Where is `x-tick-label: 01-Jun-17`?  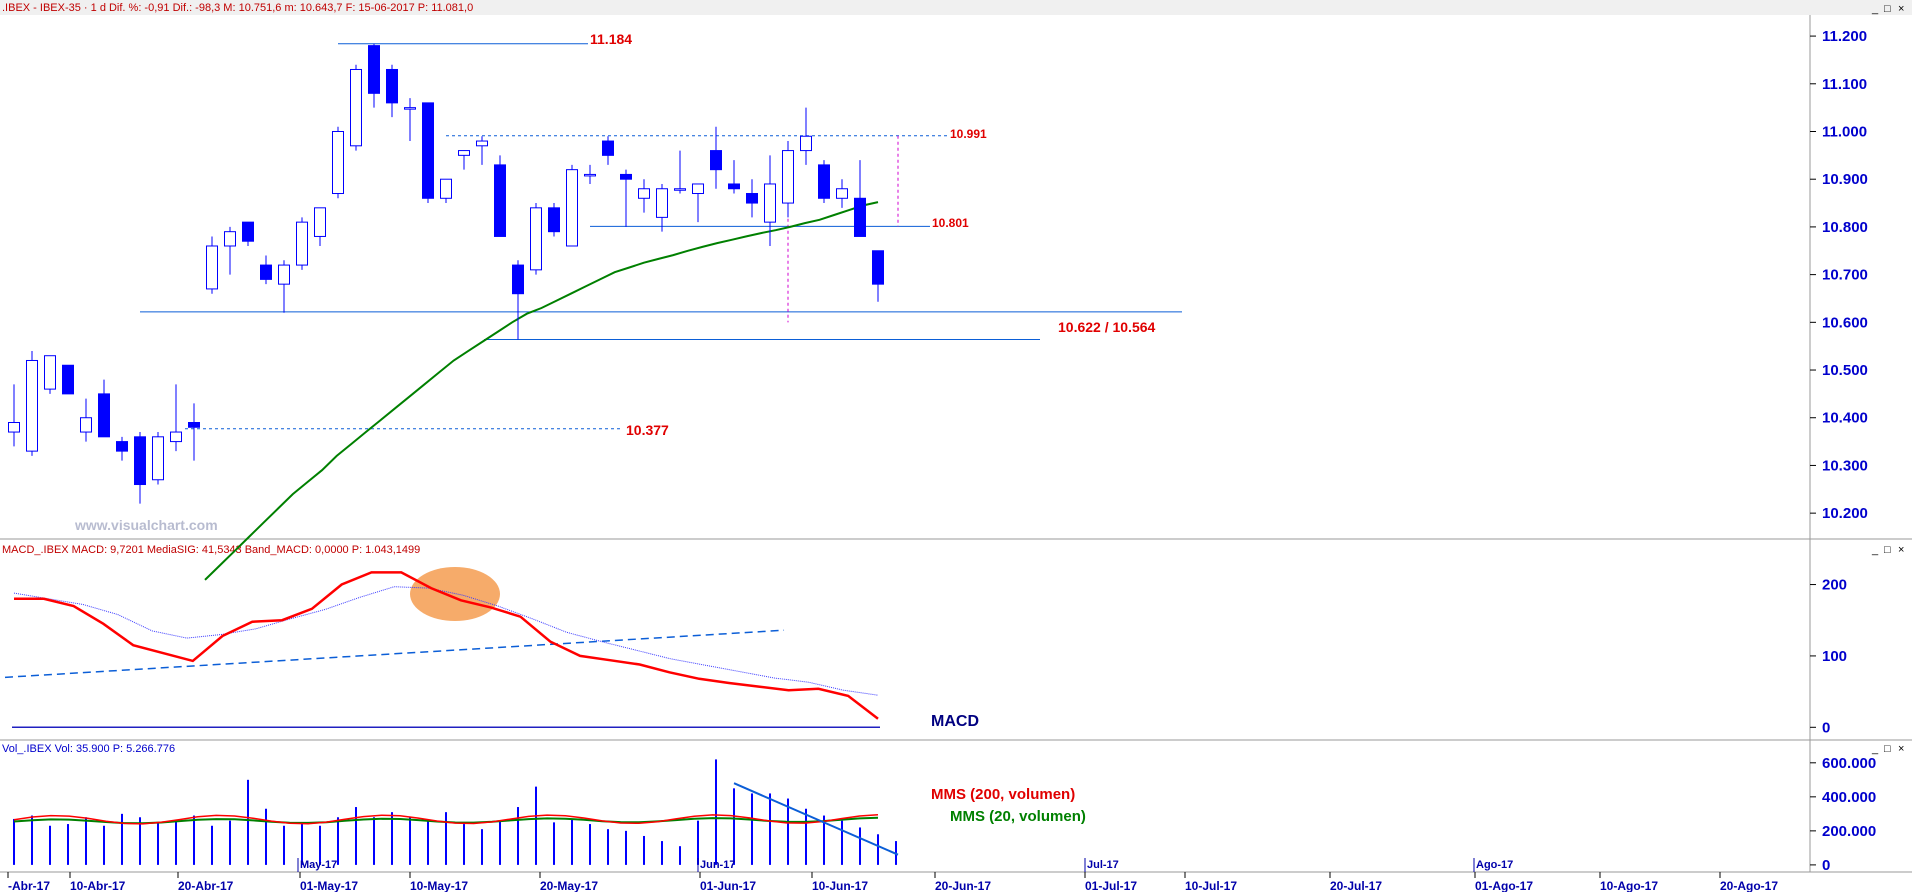
x-tick-label: 01-Jun-17 is located at coordinates (728, 885).